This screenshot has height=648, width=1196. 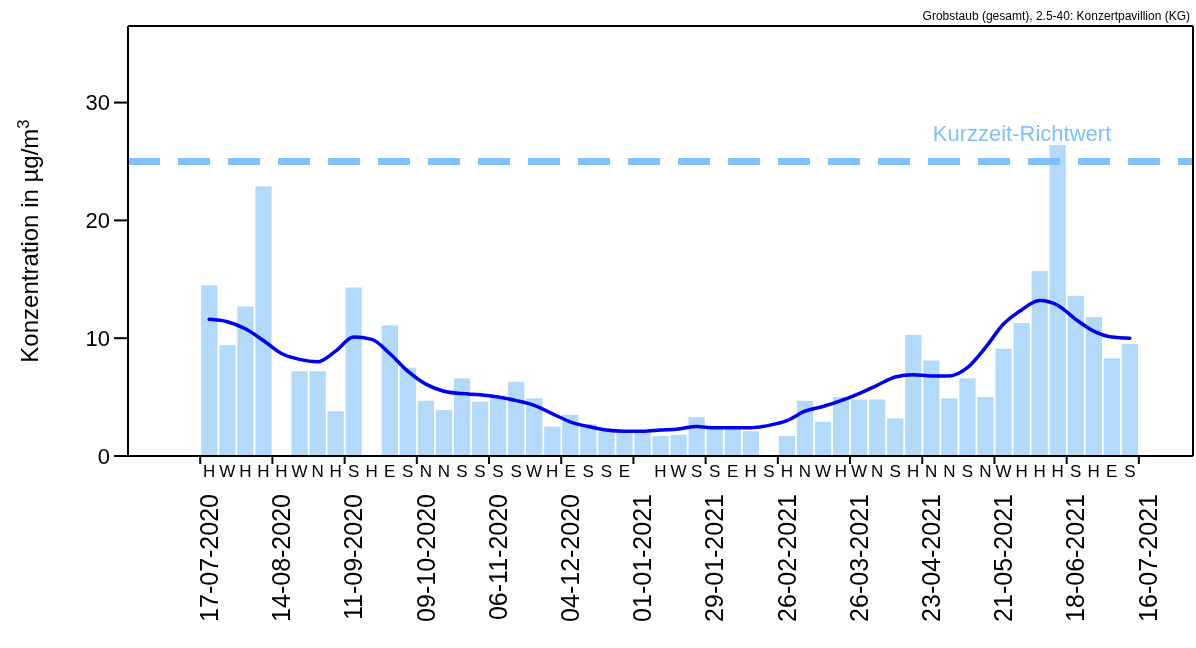 What do you see at coordinates (642, 558) in the screenshot?
I see `x-tick-label: 01-01-2021` at bounding box center [642, 558].